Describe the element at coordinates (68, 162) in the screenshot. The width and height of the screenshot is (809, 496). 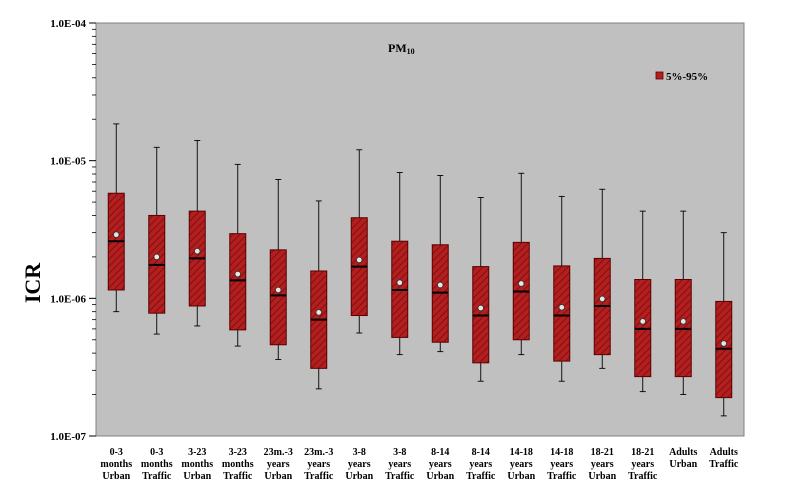
I see `y-tick-label: 1.0E-05` at that location.